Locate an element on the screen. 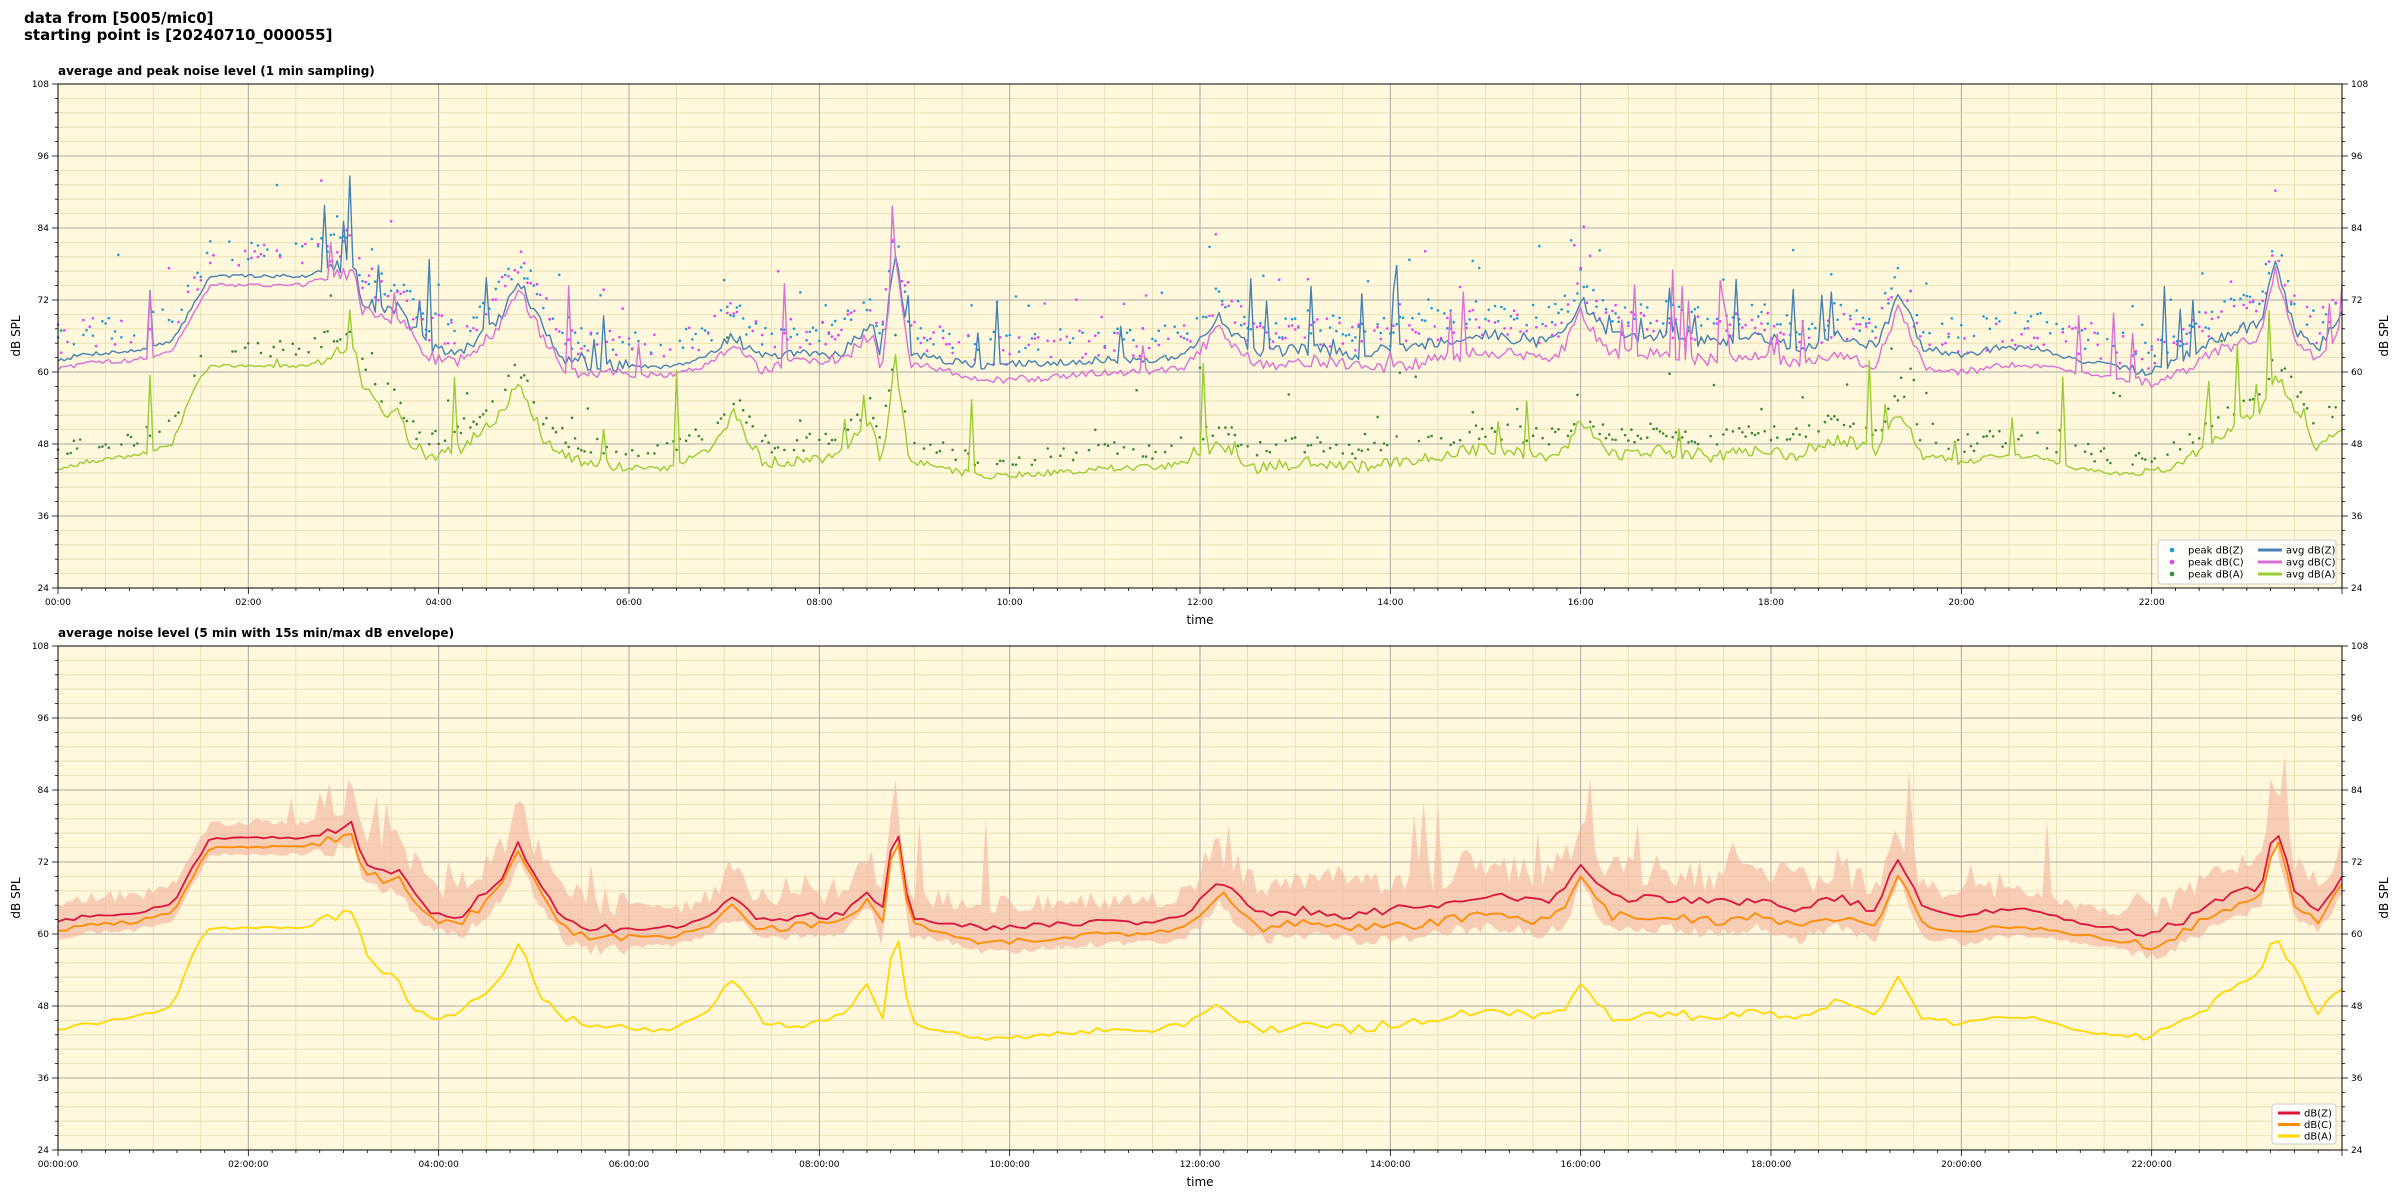 The width and height of the screenshot is (2400, 1200). y-tick-label: 108 is located at coordinates (2359, 647).